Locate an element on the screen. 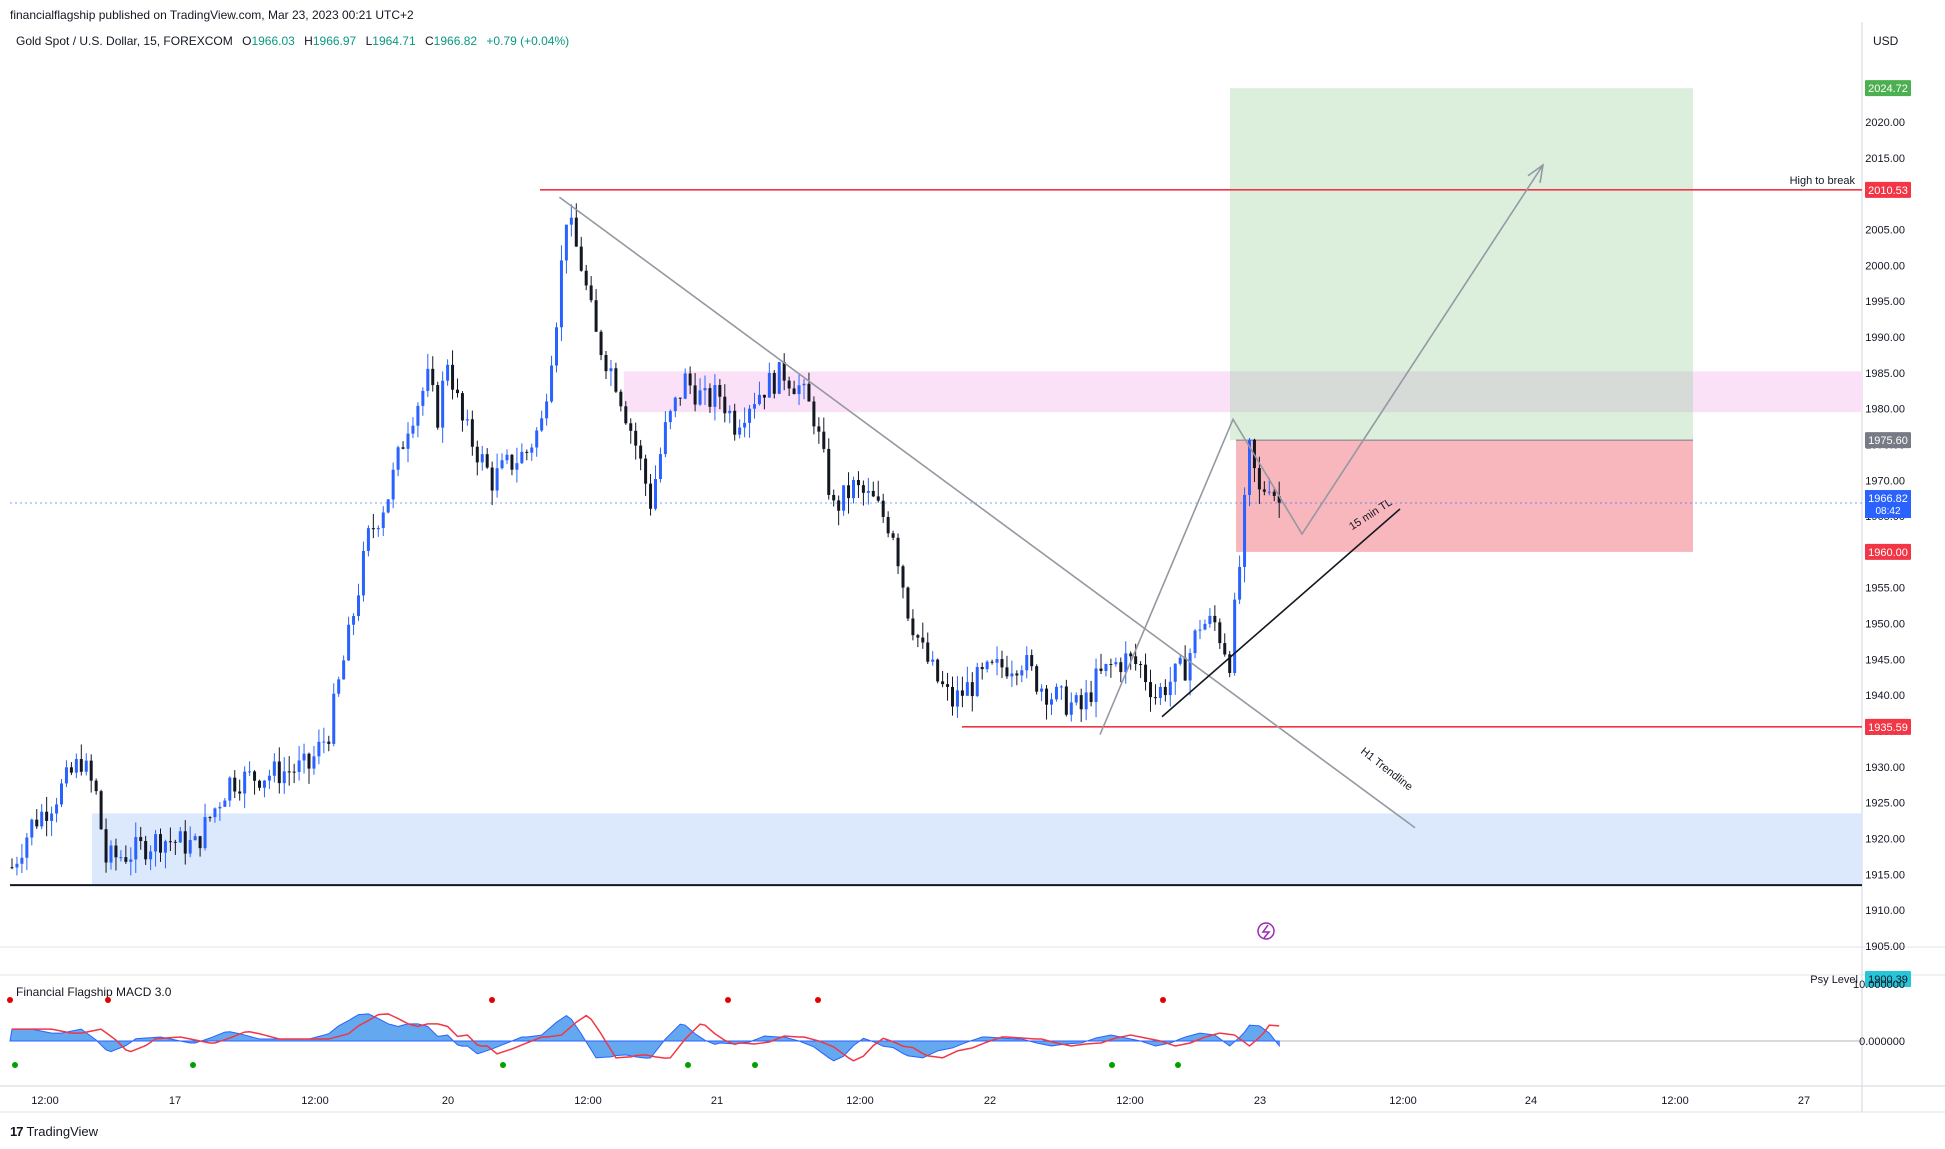 This screenshot has height=1149, width=1945. price-tick-label: 2005.00 is located at coordinates (1885, 230).